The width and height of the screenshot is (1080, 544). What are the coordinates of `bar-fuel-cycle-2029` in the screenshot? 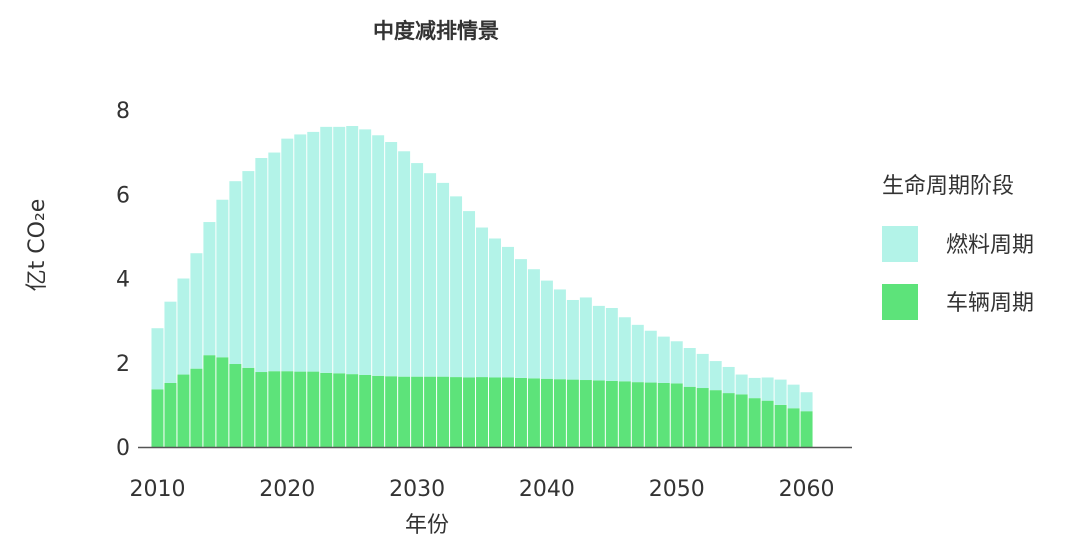 It's located at (404, 264).